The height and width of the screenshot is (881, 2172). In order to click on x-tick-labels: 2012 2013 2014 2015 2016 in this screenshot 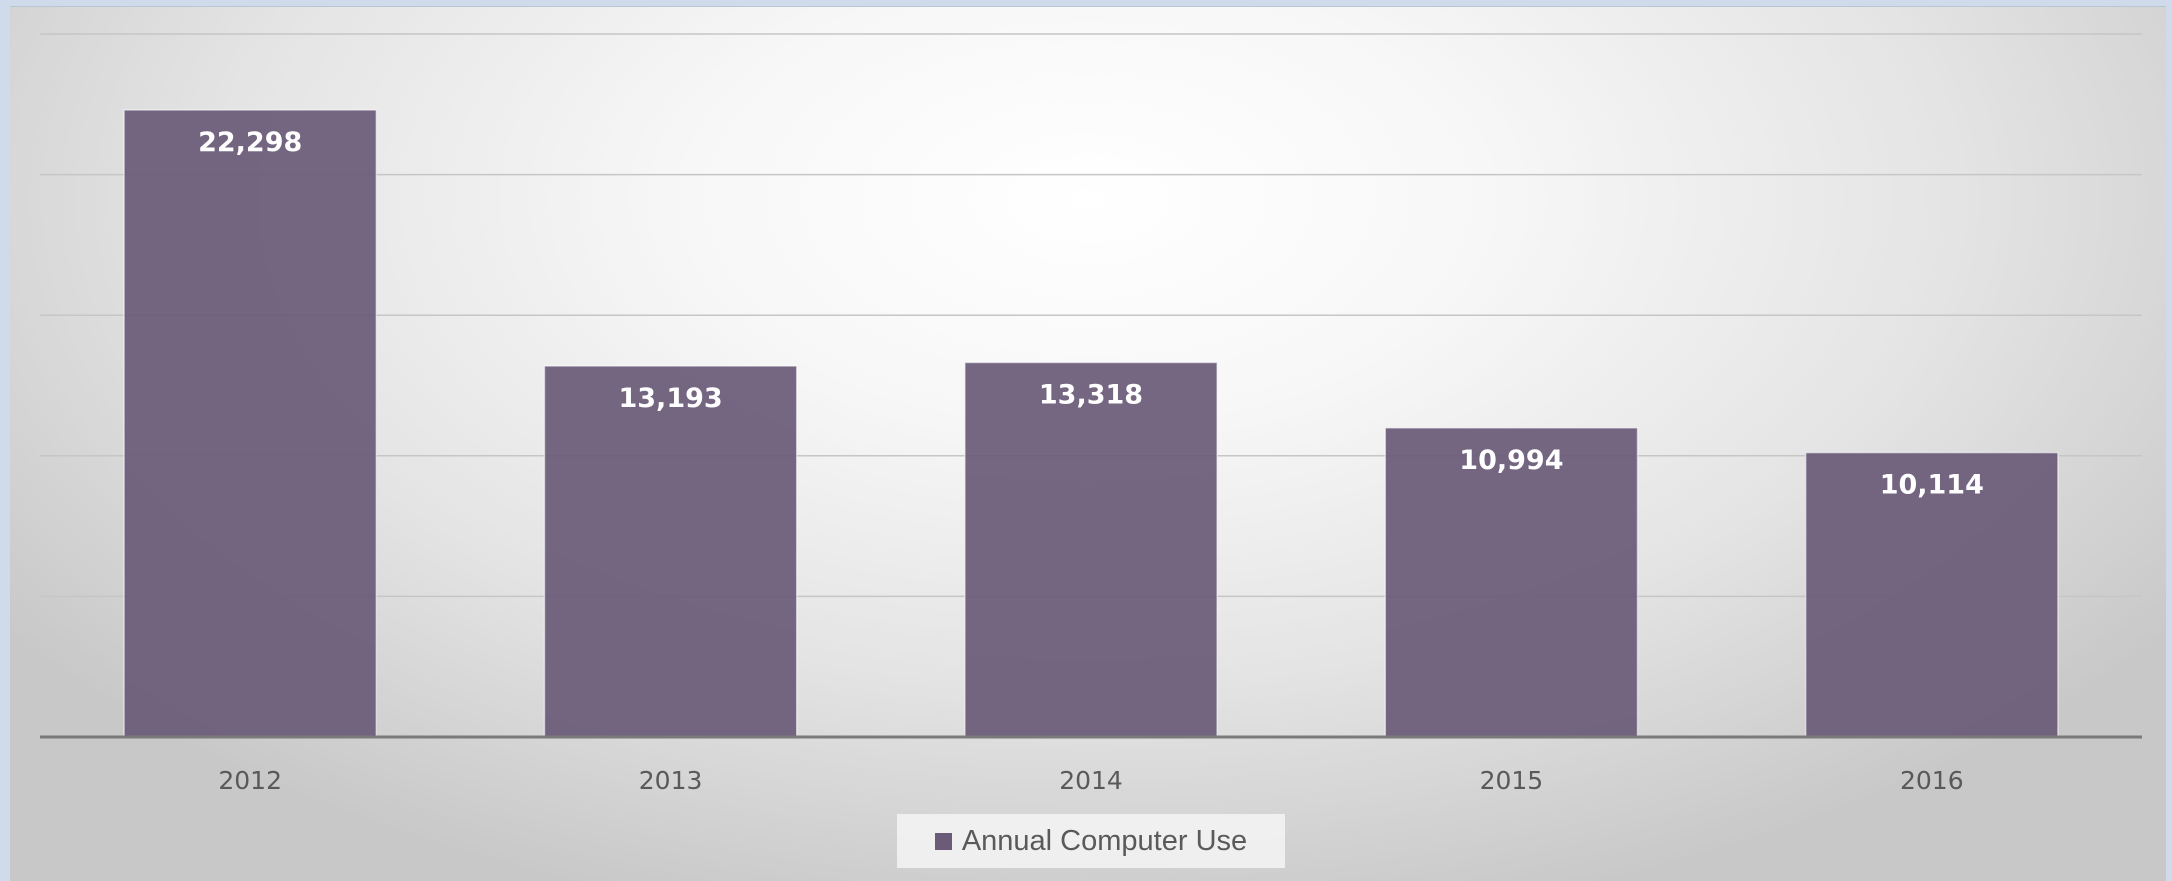, I will do `click(1090, 780)`.